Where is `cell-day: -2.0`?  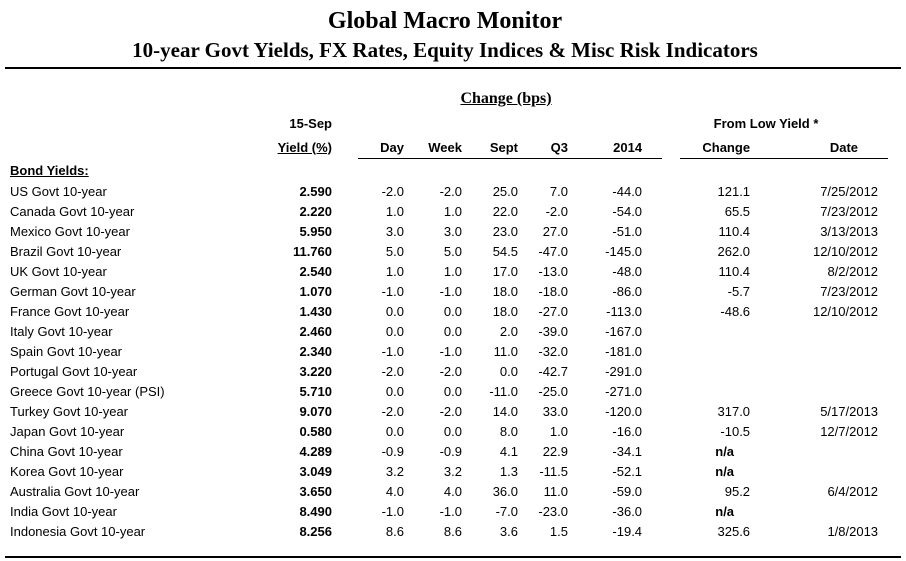
cell-day: -2.0 is located at coordinates (392, 411).